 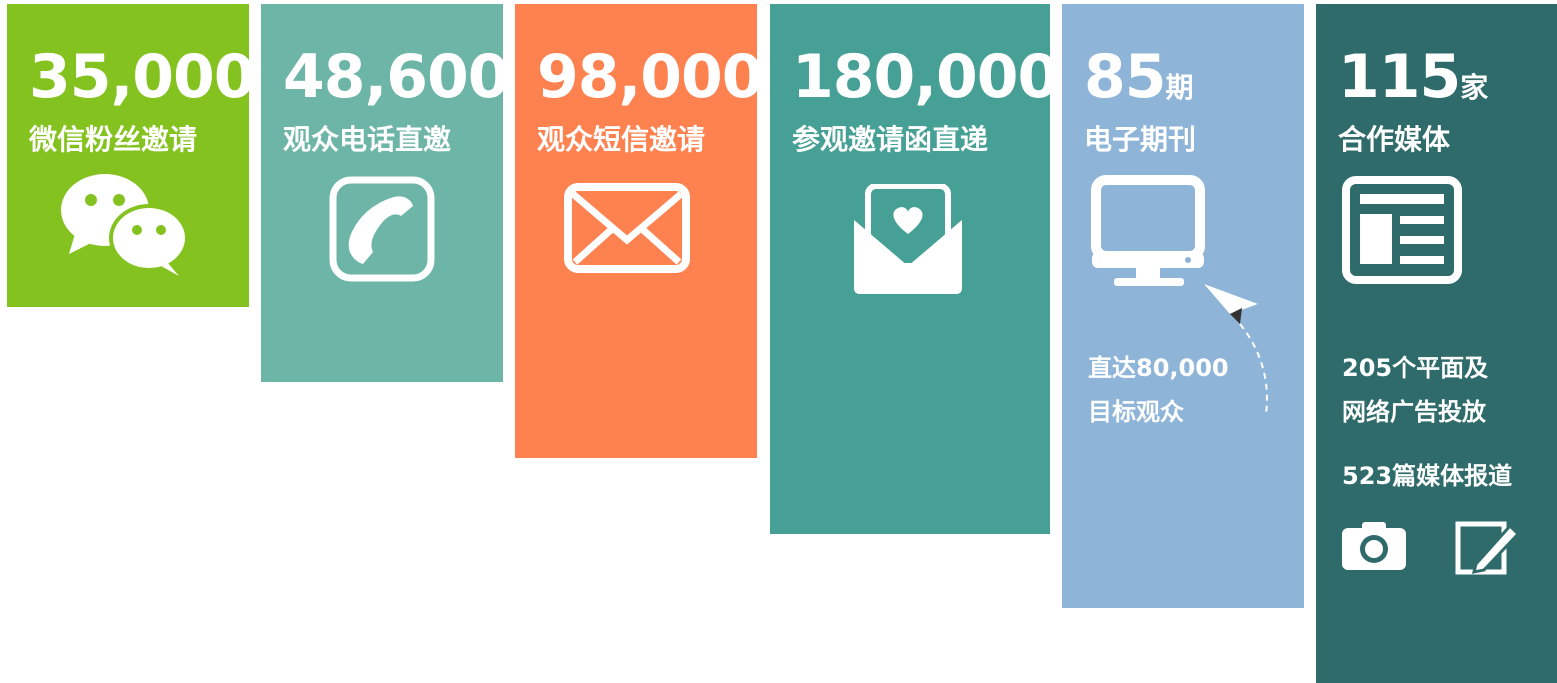 What do you see at coordinates (1179, 87) in the screenshot?
I see `unit: 期` at bounding box center [1179, 87].